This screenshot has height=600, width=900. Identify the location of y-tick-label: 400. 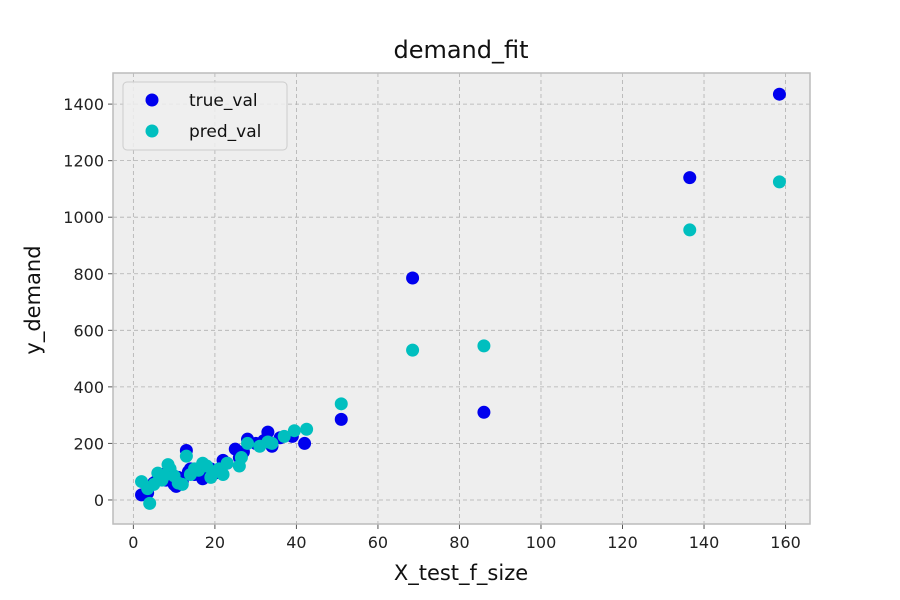
(88, 387).